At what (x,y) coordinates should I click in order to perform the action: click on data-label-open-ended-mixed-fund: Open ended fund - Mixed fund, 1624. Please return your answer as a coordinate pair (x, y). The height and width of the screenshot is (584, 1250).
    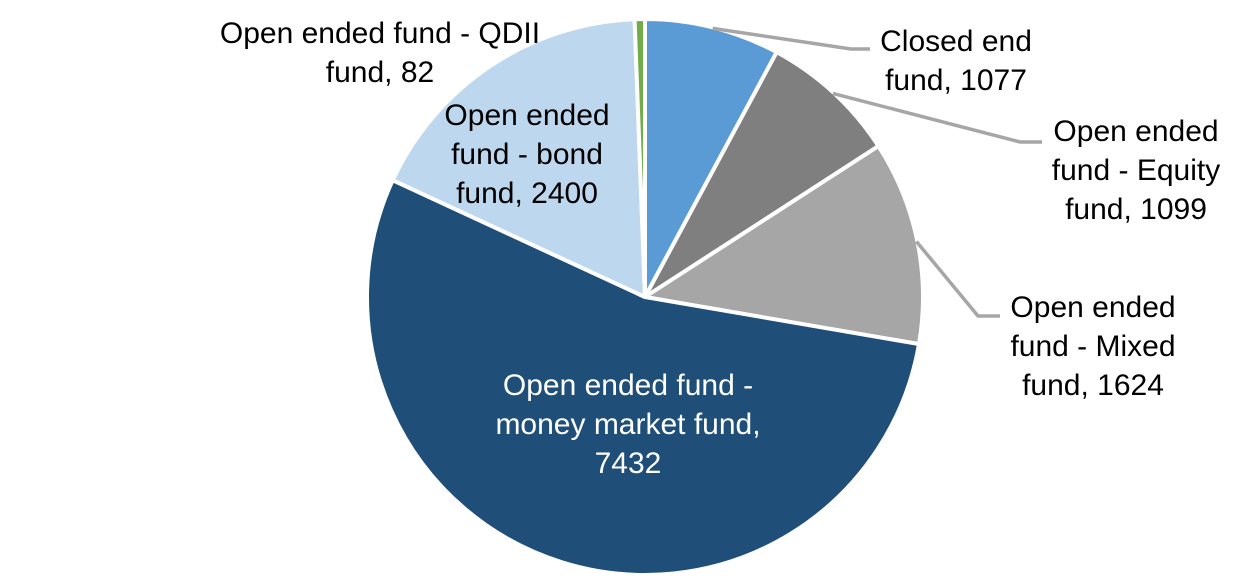
    Looking at the image, I should click on (1093, 346).